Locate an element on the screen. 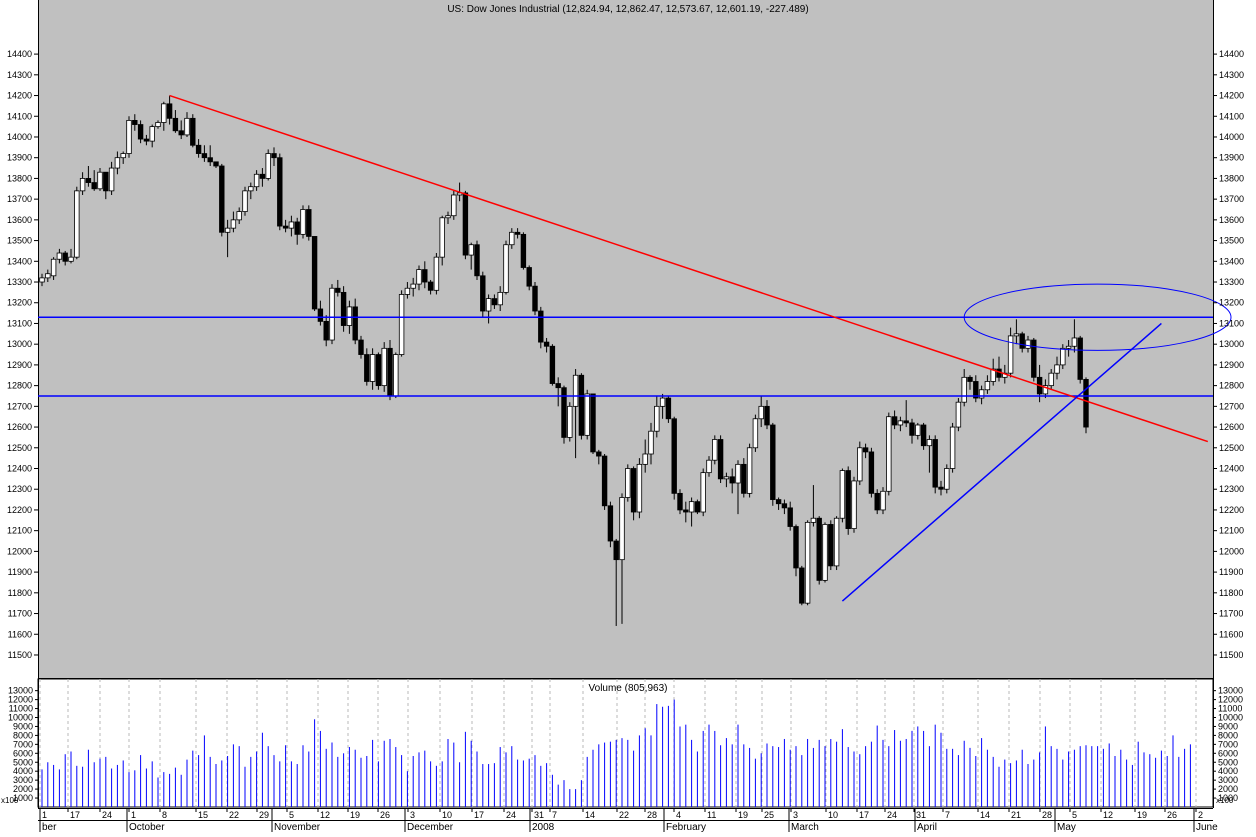 Image resolution: width=1256 pixels, height=837 pixels. volume-multiplier-right: x100 is located at coordinates (1225, 800).